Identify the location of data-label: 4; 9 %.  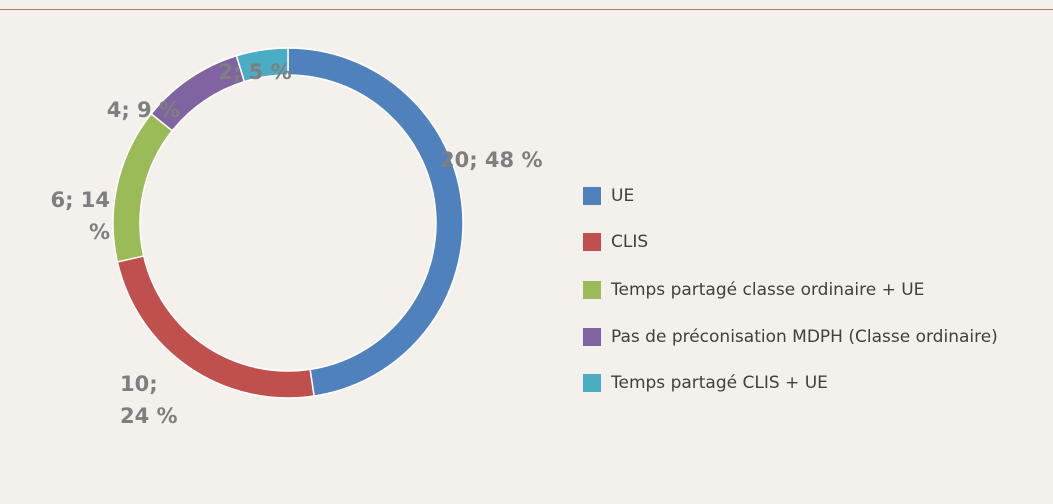
(143, 110).